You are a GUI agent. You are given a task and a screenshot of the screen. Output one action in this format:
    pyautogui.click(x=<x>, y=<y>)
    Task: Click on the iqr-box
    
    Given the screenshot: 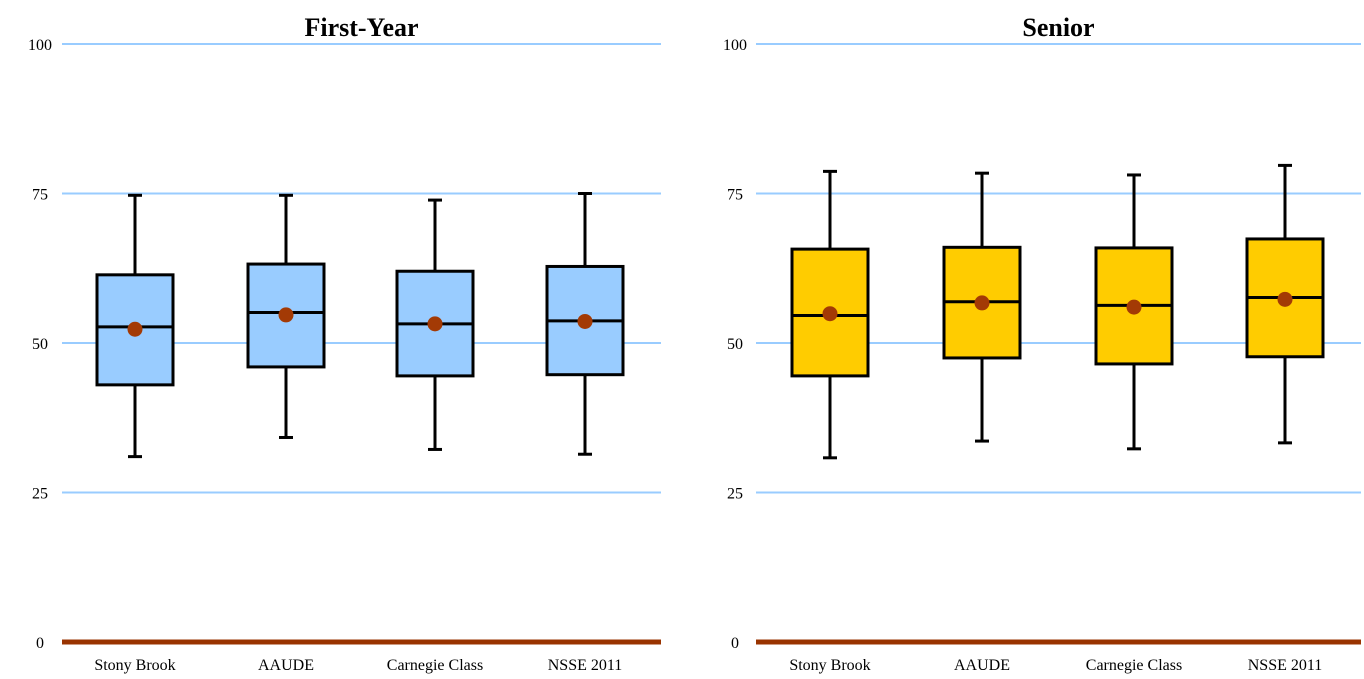 What is the action you would take?
    pyautogui.click(x=135, y=330)
    